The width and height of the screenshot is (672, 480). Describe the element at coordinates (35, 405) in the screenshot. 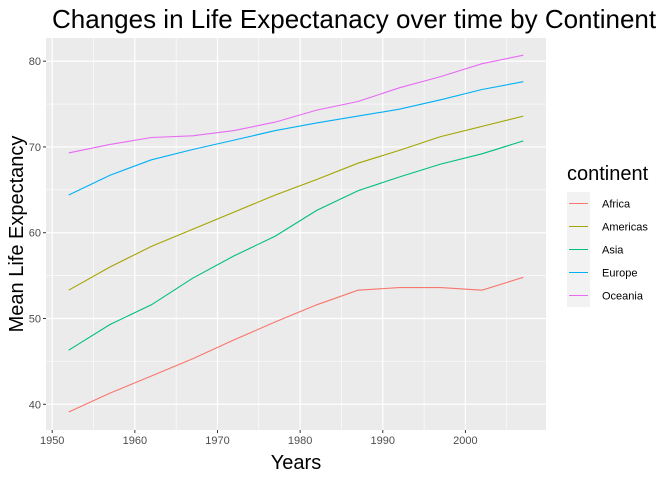

I see `y-tick-label: 40` at that location.